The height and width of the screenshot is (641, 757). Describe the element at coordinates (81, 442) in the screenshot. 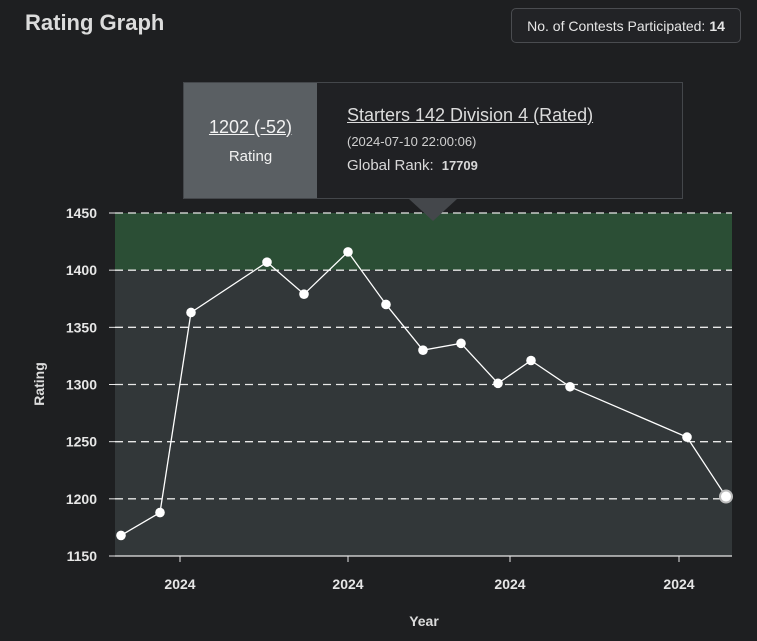

I see `y-tick-label: 1250` at that location.